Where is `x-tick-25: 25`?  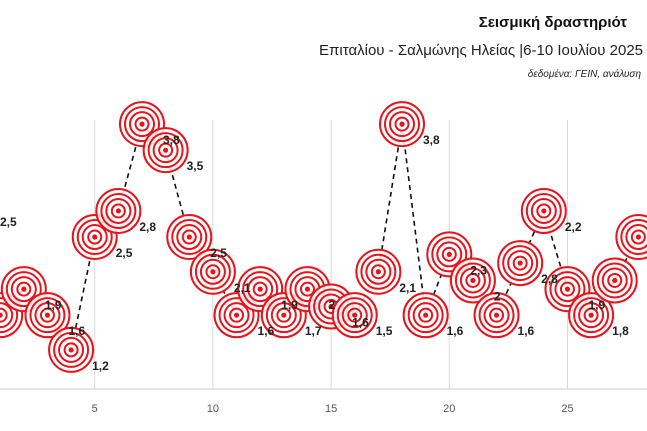
x-tick-25: 25 is located at coordinates (567, 409).